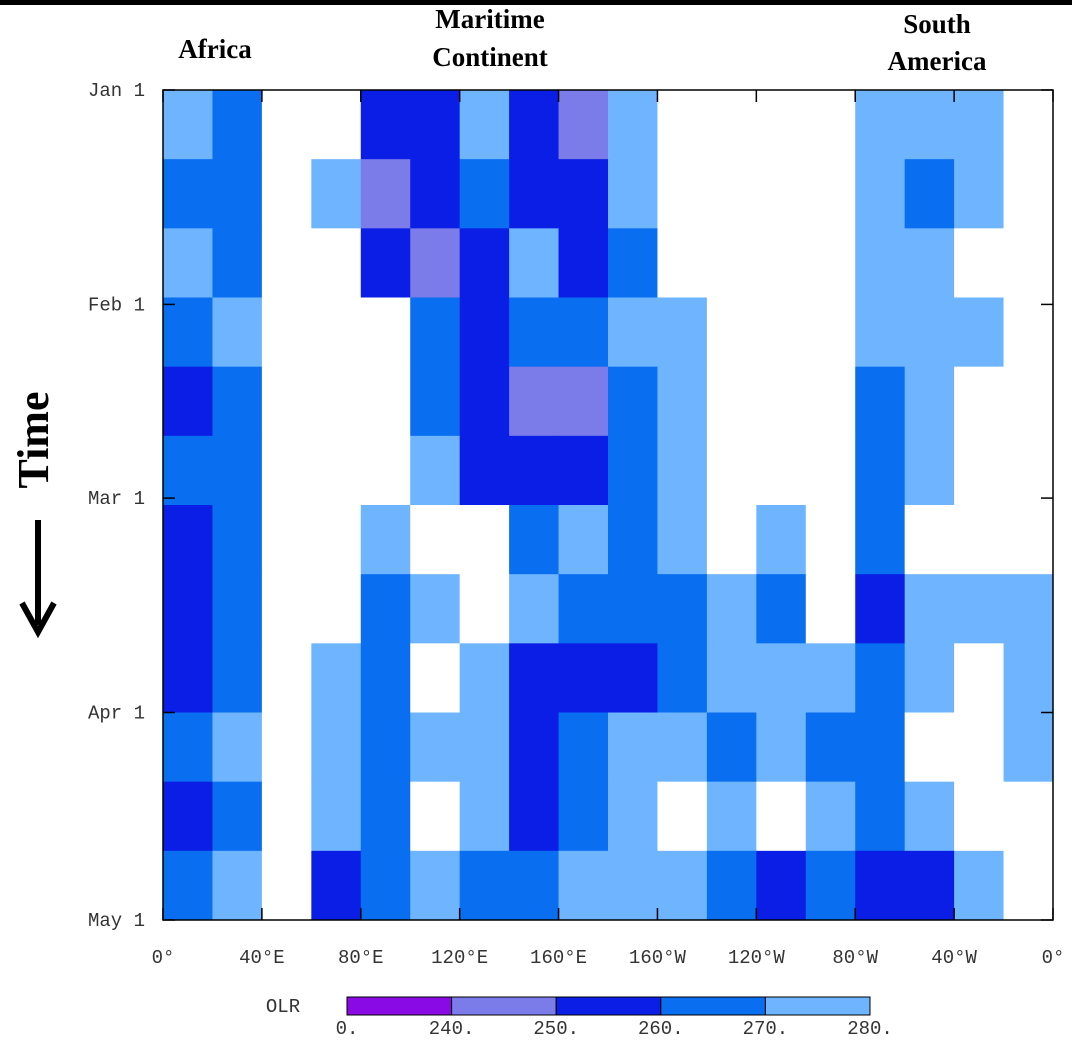 The image size is (1072, 1040). I want to click on colorbar-swatch, so click(608, 1006).